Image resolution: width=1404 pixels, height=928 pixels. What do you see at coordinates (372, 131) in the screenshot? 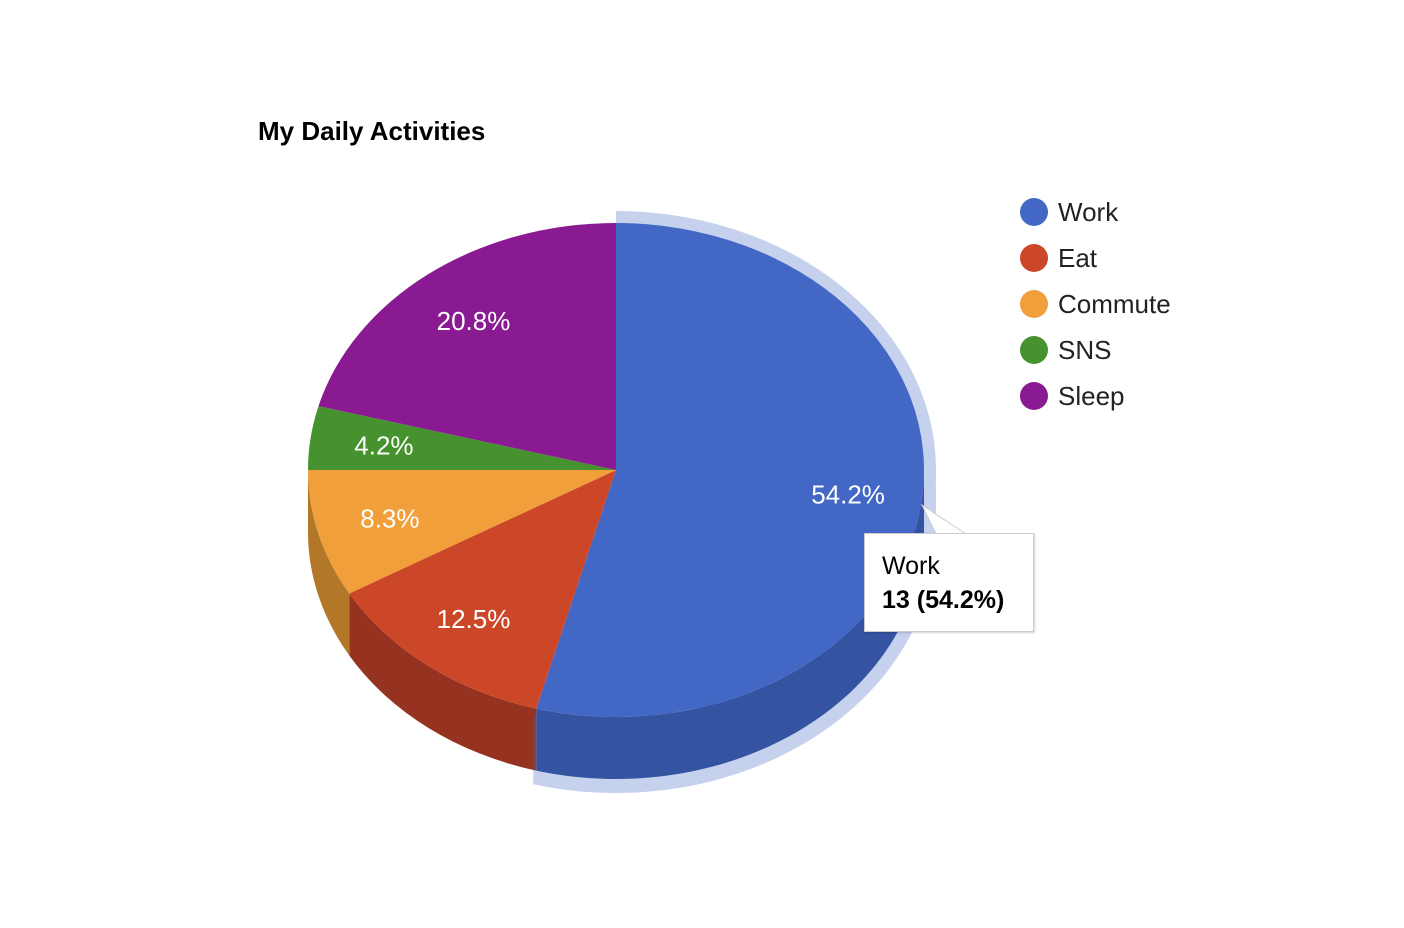
I see `chart-title: My Daily Activities` at bounding box center [372, 131].